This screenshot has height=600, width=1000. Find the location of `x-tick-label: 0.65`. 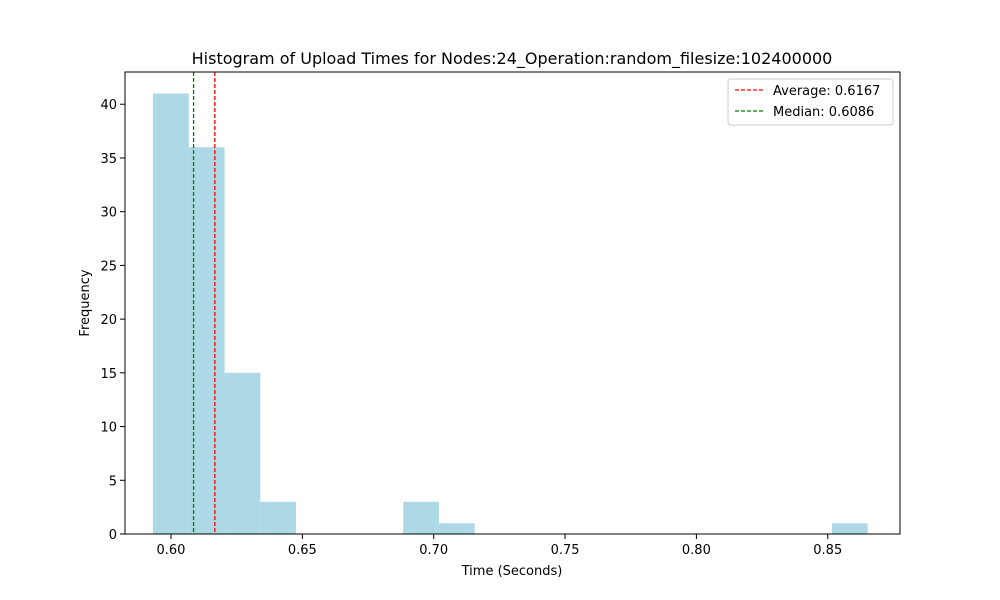

x-tick-label: 0.65 is located at coordinates (302, 550).